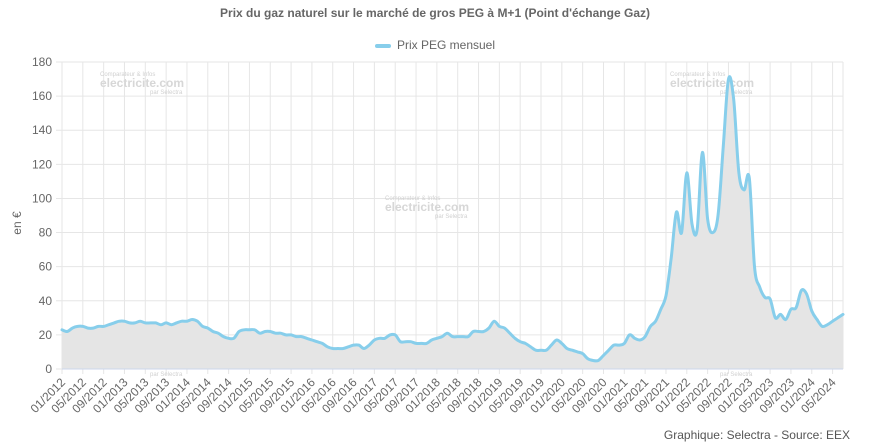  Describe the element at coordinates (46, 267) in the screenshot. I see `y-tick-label: 60` at that location.